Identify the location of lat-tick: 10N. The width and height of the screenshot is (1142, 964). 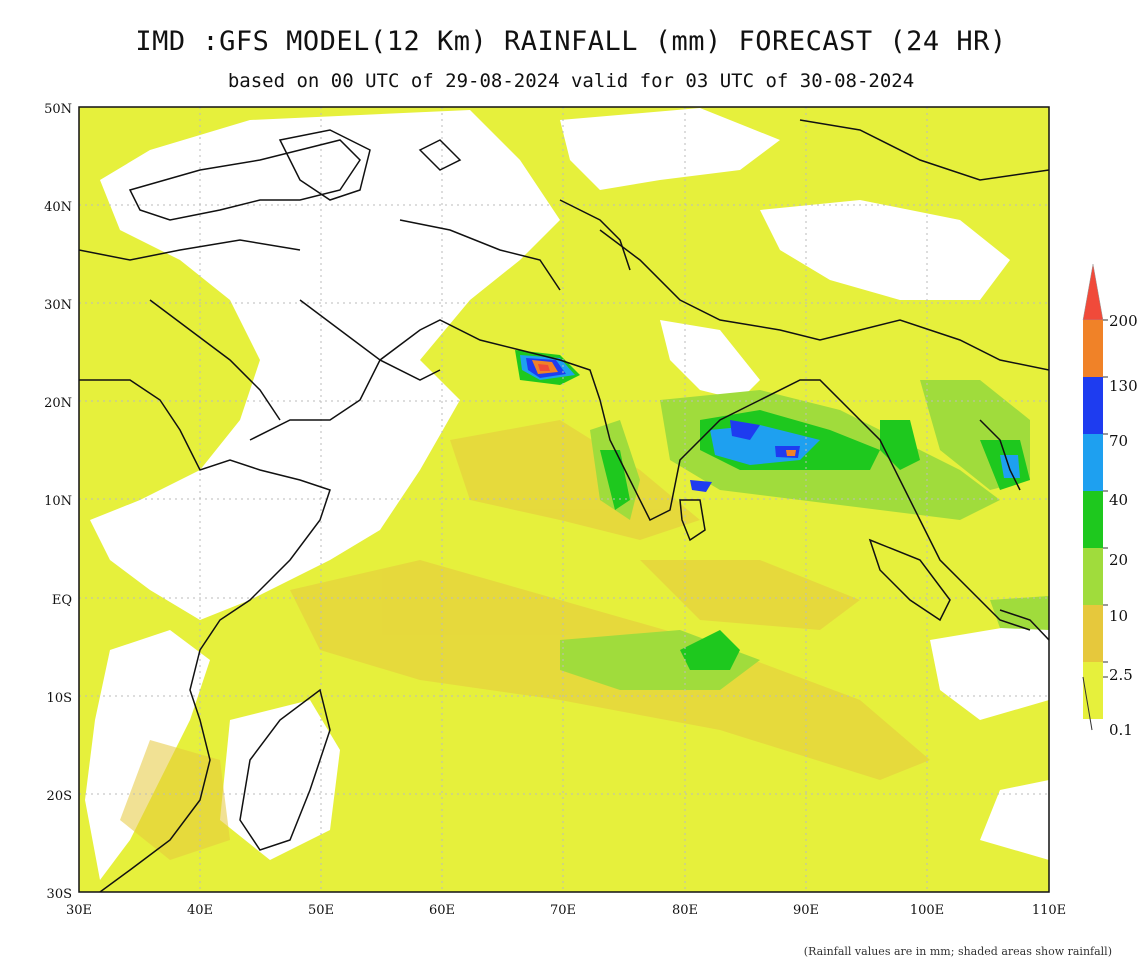
(58, 501).